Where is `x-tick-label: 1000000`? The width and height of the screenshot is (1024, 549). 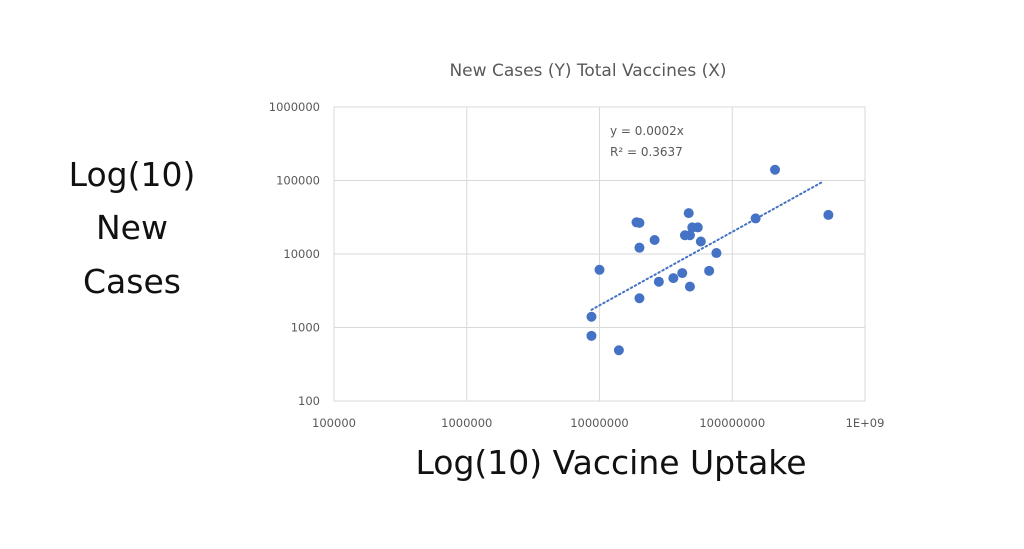 x-tick-label: 1000000 is located at coordinates (466, 423).